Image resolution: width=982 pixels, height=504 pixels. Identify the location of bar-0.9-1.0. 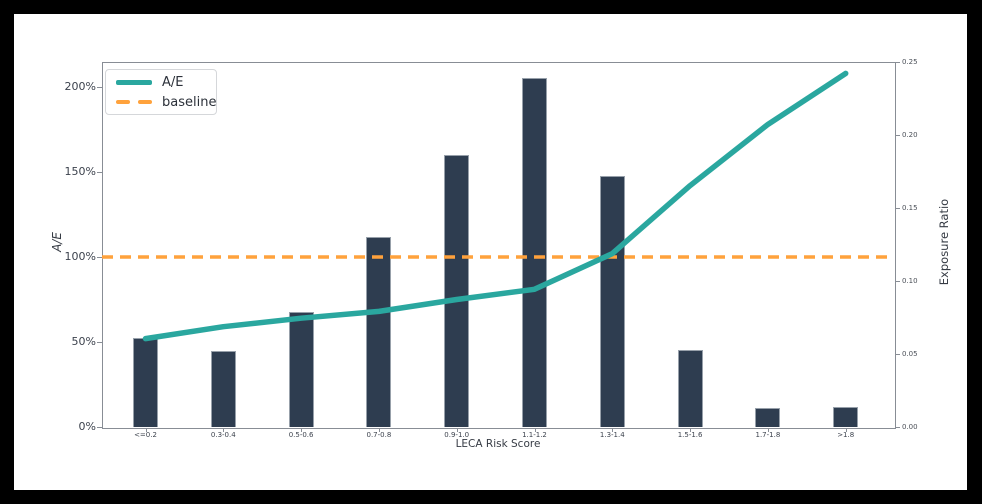
(457, 291).